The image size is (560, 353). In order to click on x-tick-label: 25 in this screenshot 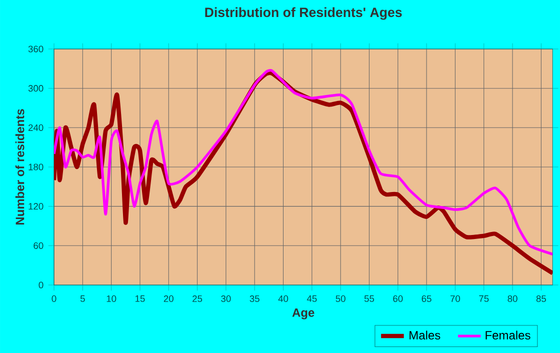, I will do `click(197, 298)`.